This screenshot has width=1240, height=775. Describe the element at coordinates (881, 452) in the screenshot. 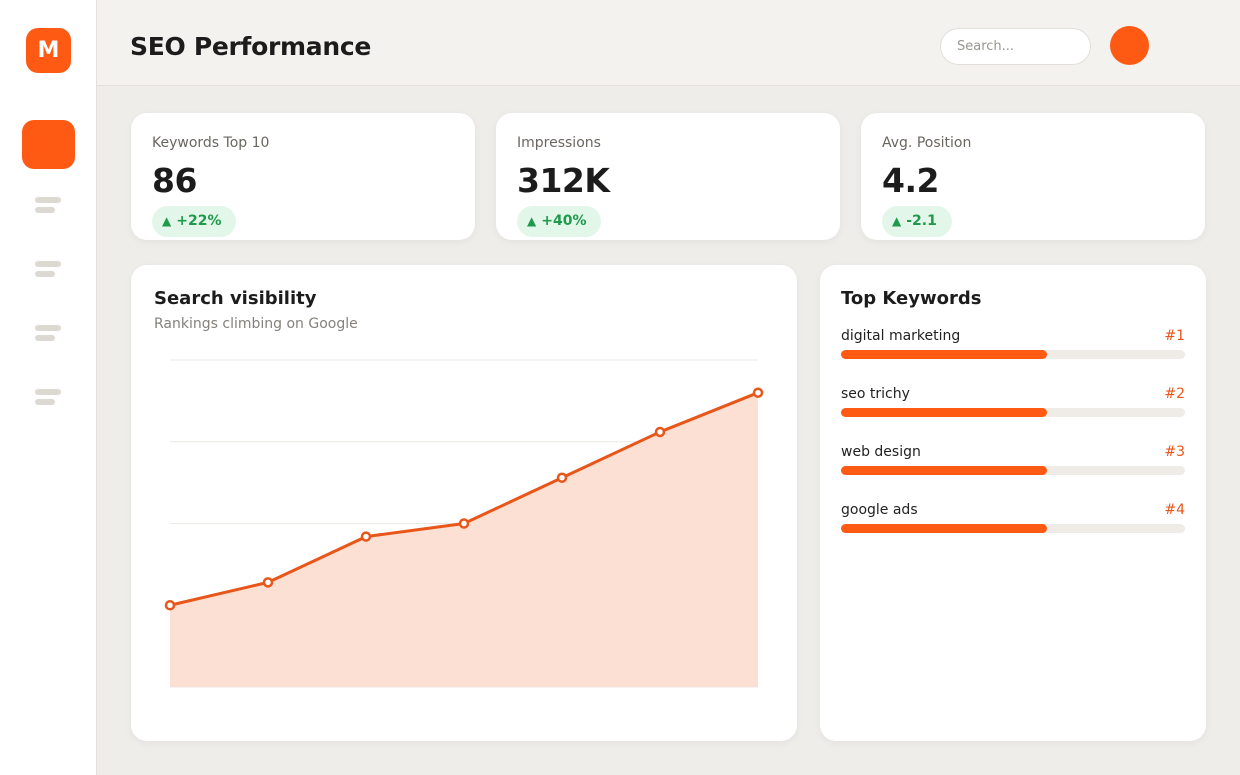

I see `keyword-name: web design` at that location.